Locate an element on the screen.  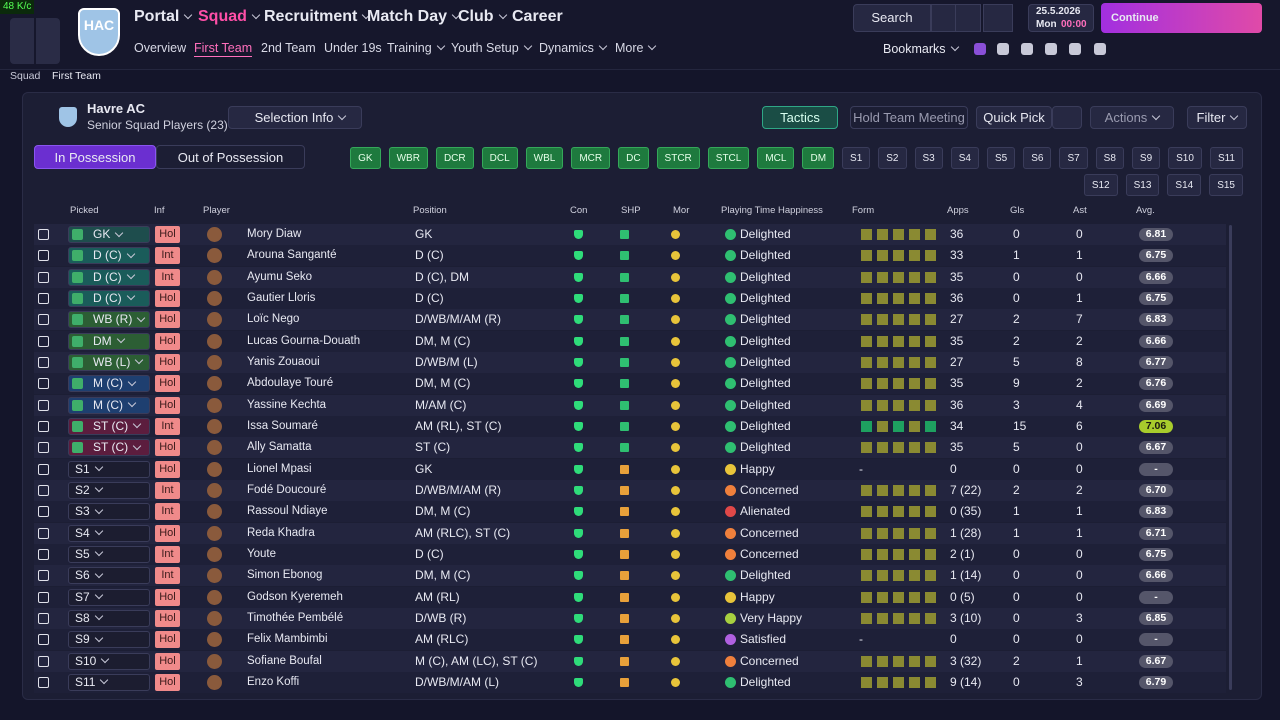
column-header: Con is located at coordinates (579, 210).